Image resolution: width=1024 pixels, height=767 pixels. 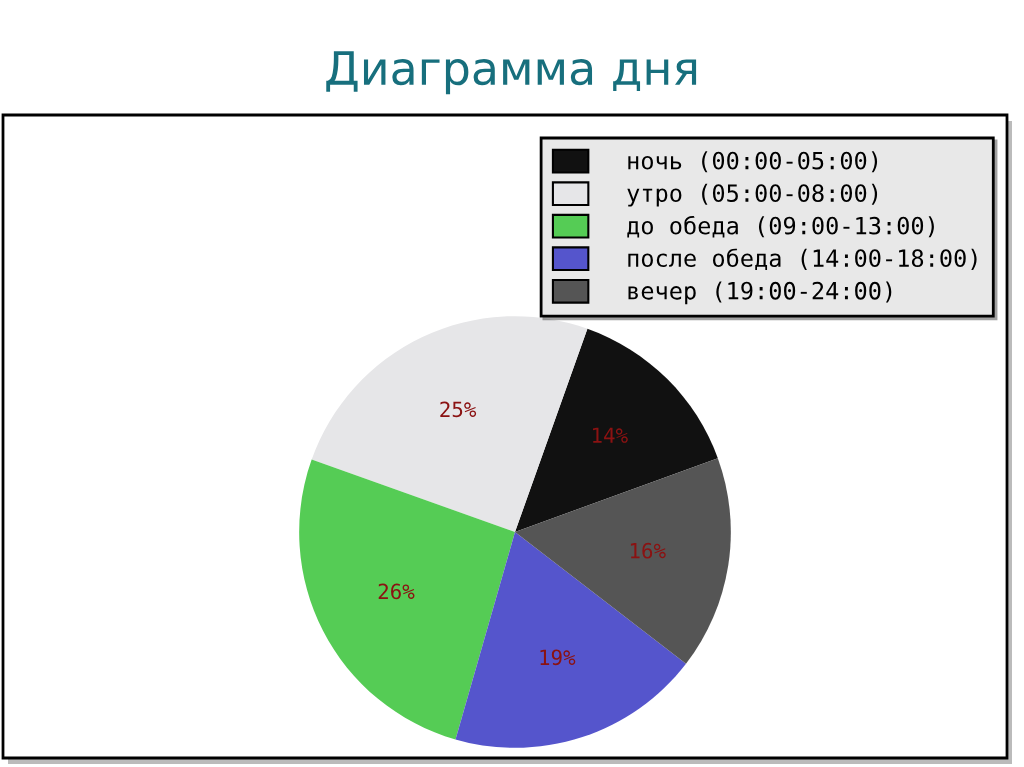 What do you see at coordinates (780, 226) in the screenshot?
I see `legend-label: до обеда (09:00-13:00)` at bounding box center [780, 226].